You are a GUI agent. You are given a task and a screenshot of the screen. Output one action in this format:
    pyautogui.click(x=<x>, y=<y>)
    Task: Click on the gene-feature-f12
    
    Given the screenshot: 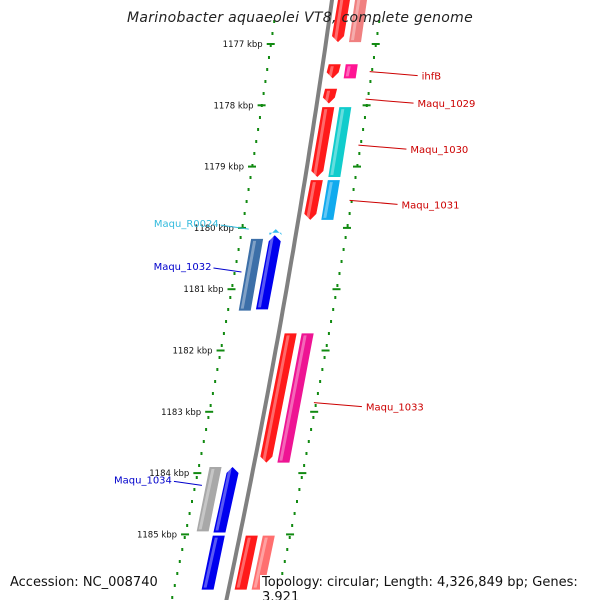 What is the action you would take?
    pyautogui.click(x=251, y=274)
    